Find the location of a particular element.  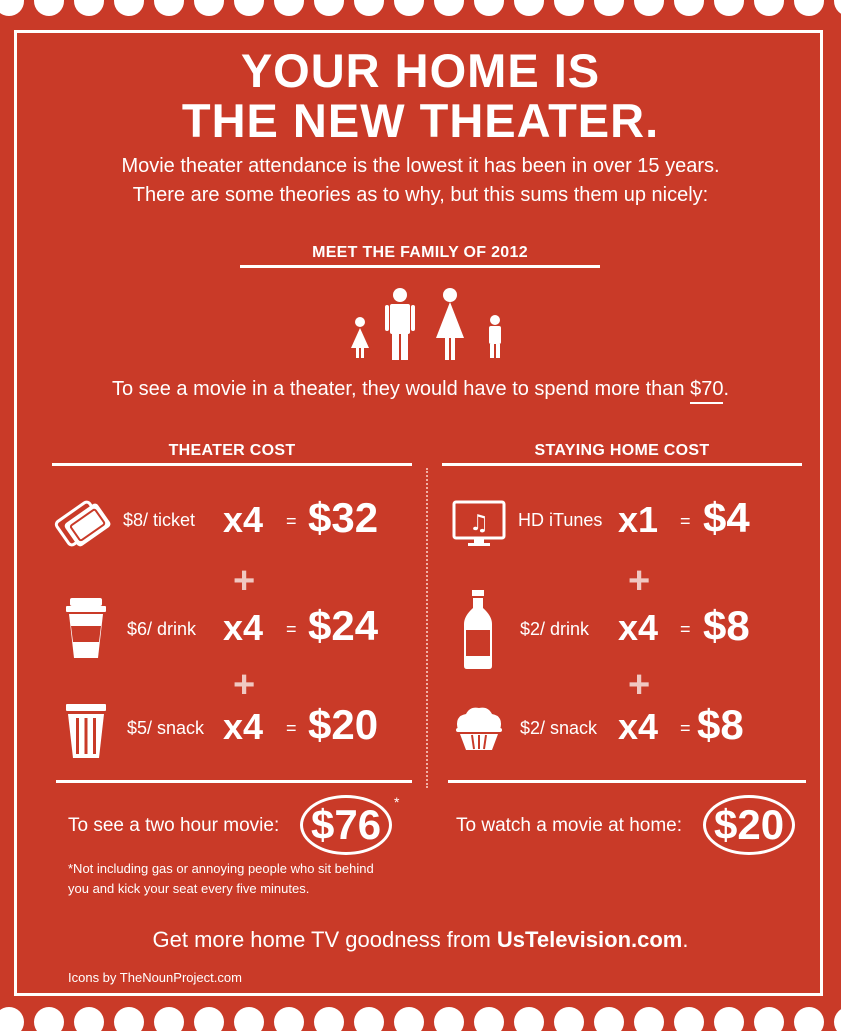

theater-row-3-total: $20 is located at coordinates (343, 724).